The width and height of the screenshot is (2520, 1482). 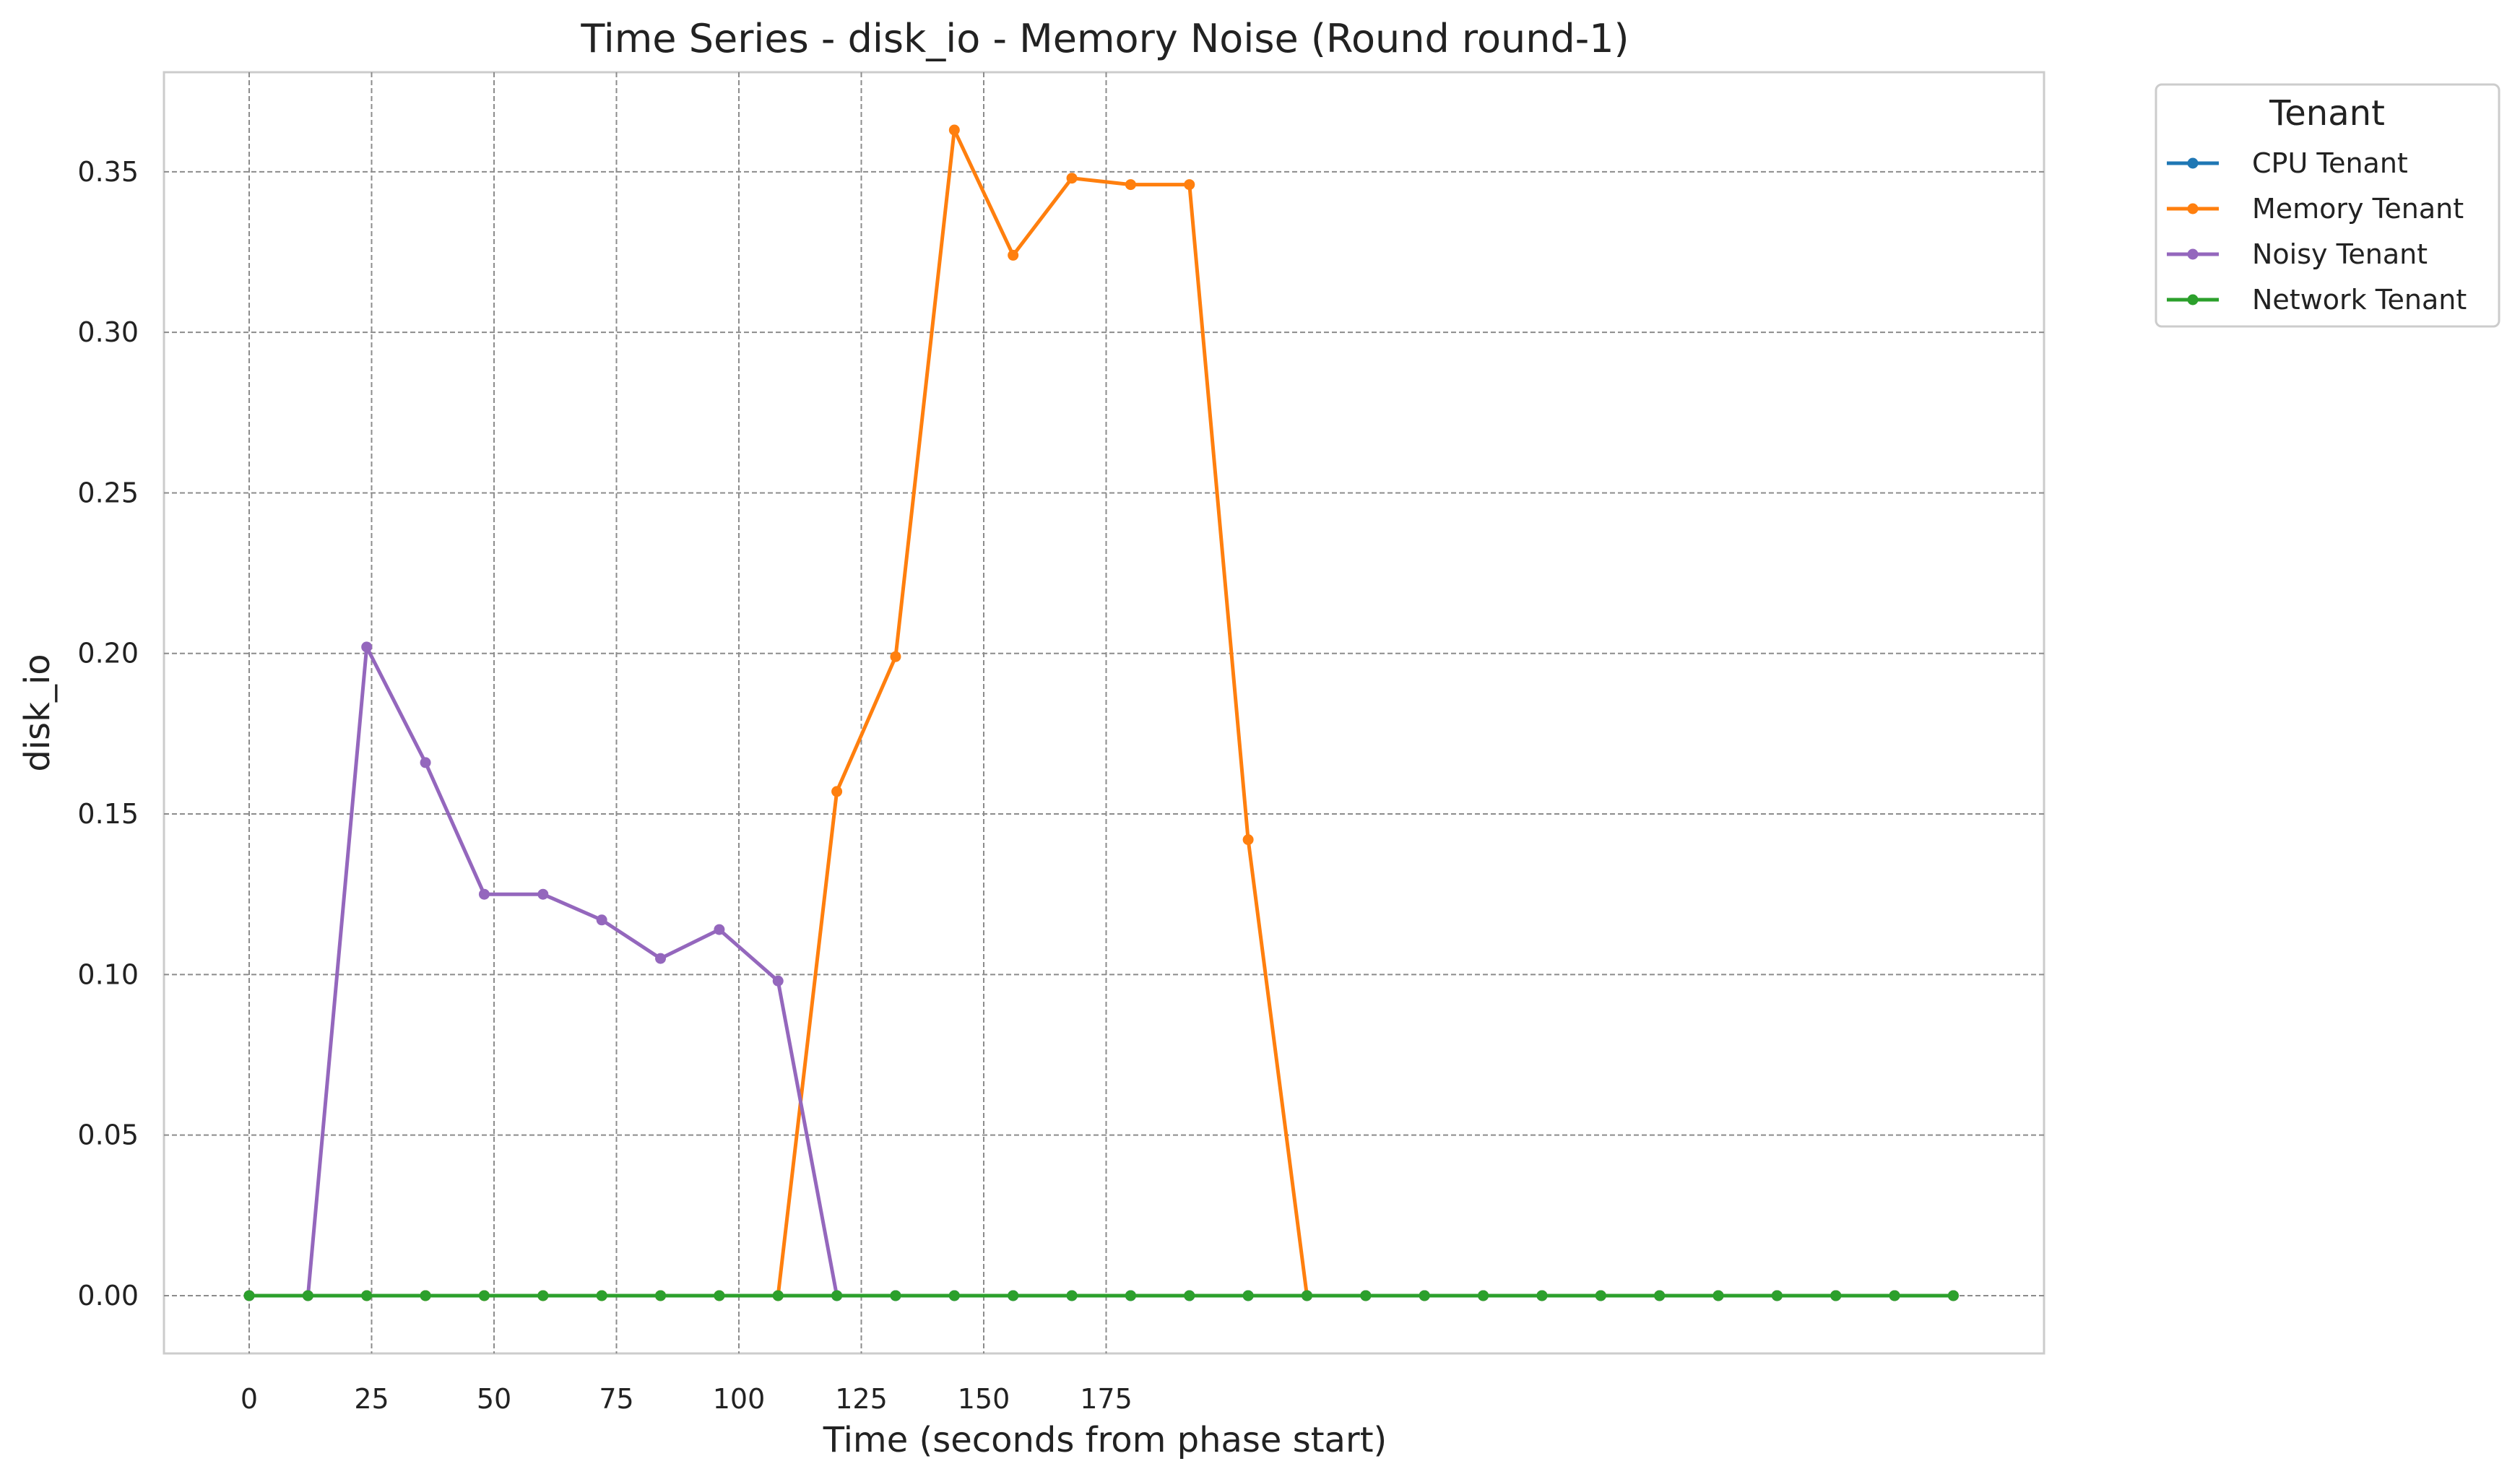 What do you see at coordinates (249, 1399) in the screenshot?
I see `x-tick-label: 0` at bounding box center [249, 1399].